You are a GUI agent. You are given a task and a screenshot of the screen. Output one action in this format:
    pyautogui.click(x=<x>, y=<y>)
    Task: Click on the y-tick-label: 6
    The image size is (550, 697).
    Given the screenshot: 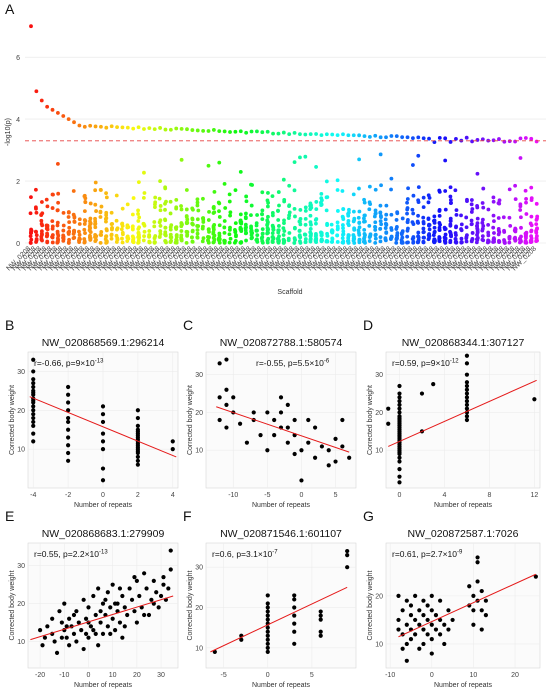 What is the action you would take?
    pyautogui.click(x=18, y=58)
    